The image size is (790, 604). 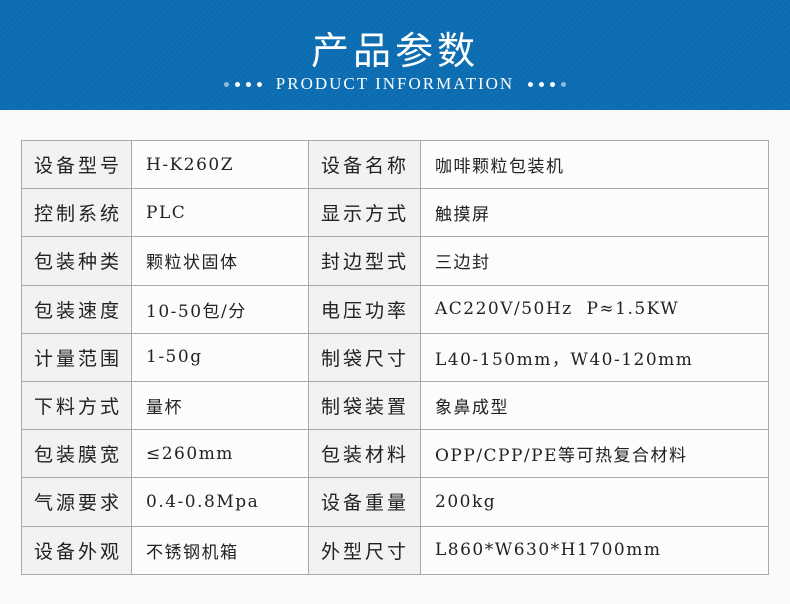 I want to click on table-row: 设备外观 不锈钢机箱 外型尺寸 L860*W630*H1700mm, so click(x=395, y=550).